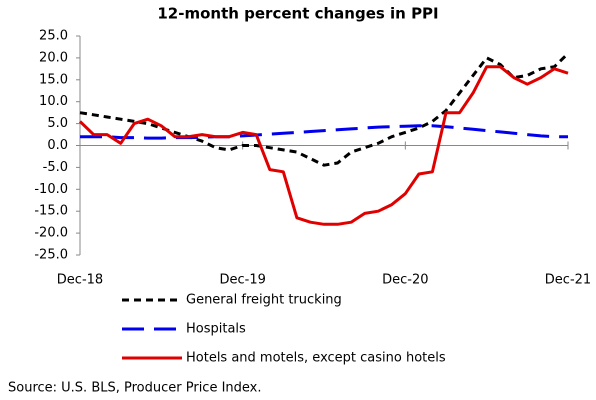 This screenshot has width=596, height=400. I want to click on source-note: Source: U.S. BLS, Producer Price Index., so click(135, 388).